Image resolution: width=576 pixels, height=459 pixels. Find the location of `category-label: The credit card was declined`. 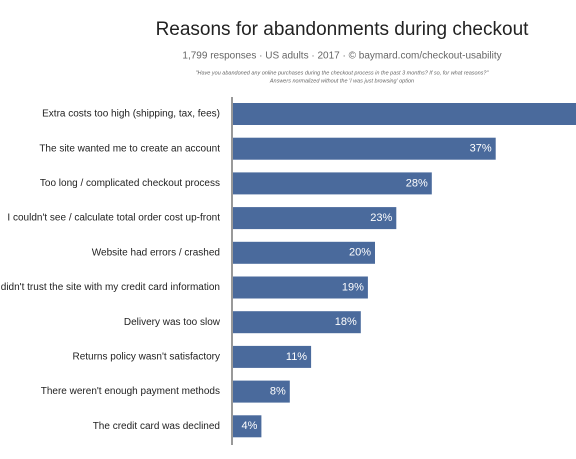

category-label: The credit card was declined is located at coordinates (156, 426).